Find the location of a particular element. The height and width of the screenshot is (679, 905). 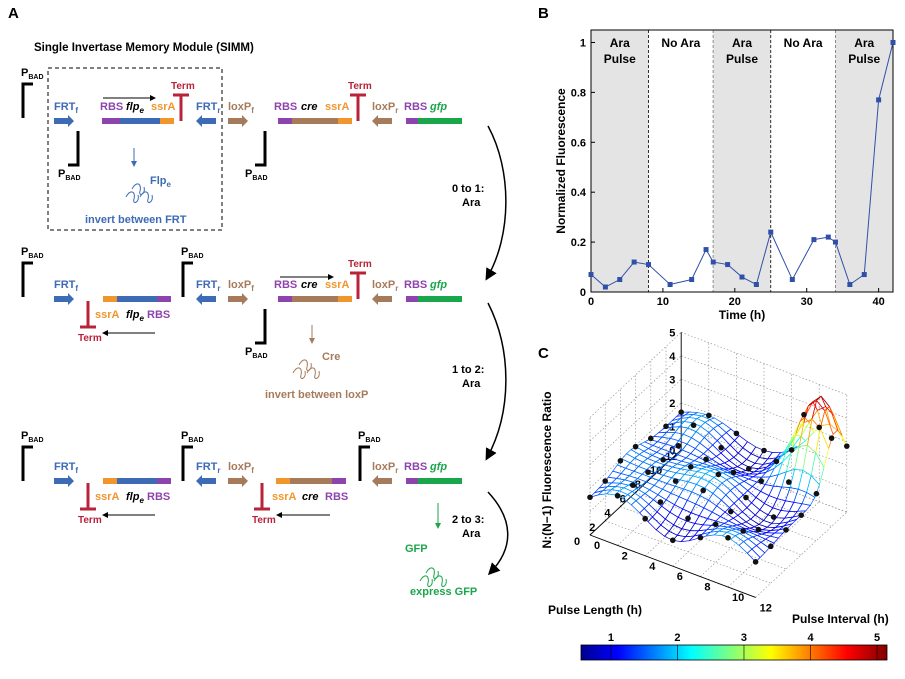

x-axis-line is located at coordinates (672, 566).